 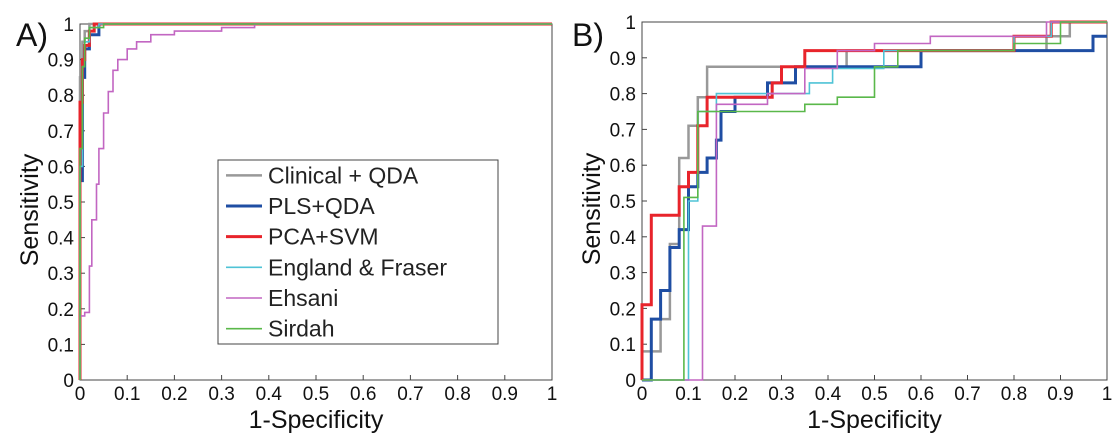 I want to click on legend-entry: PCA+SVM, so click(x=323, y=237).